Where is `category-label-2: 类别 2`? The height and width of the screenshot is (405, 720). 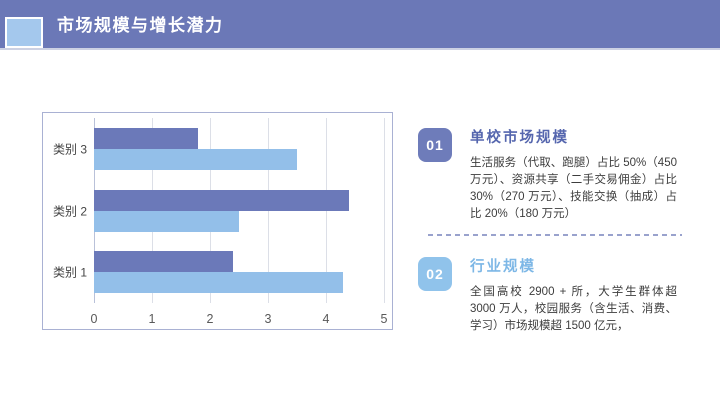 category-label-2: 类别 2 is located at coordinates (69, 211).